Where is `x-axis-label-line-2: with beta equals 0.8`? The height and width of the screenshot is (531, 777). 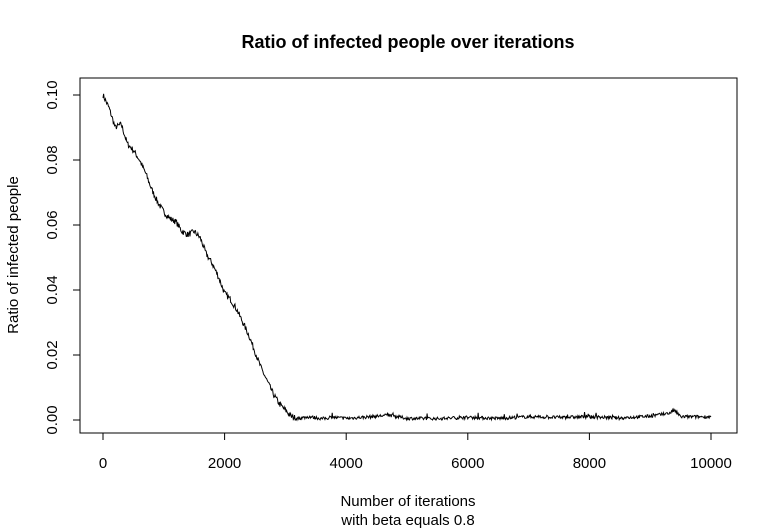 x-axis-label-line-2: with beta equals 0.8 is located at coordinates (407, 520).